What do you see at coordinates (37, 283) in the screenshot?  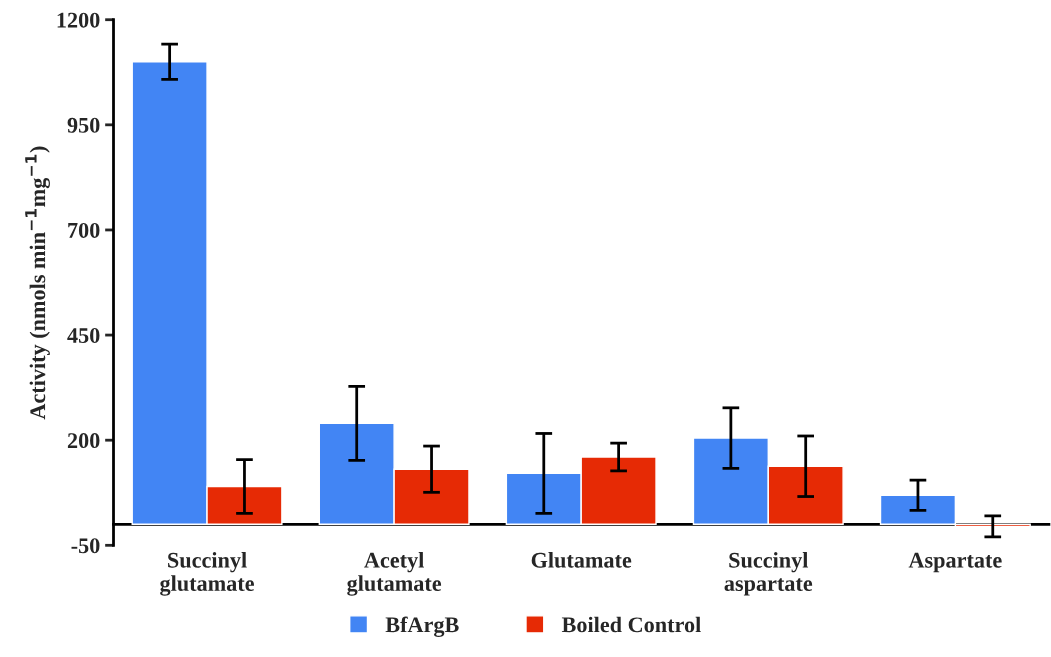 I see `y-axis-title: Activity (nmols min$^{−1}$mg$^{−1}$)` at bounding box center [37, 283].